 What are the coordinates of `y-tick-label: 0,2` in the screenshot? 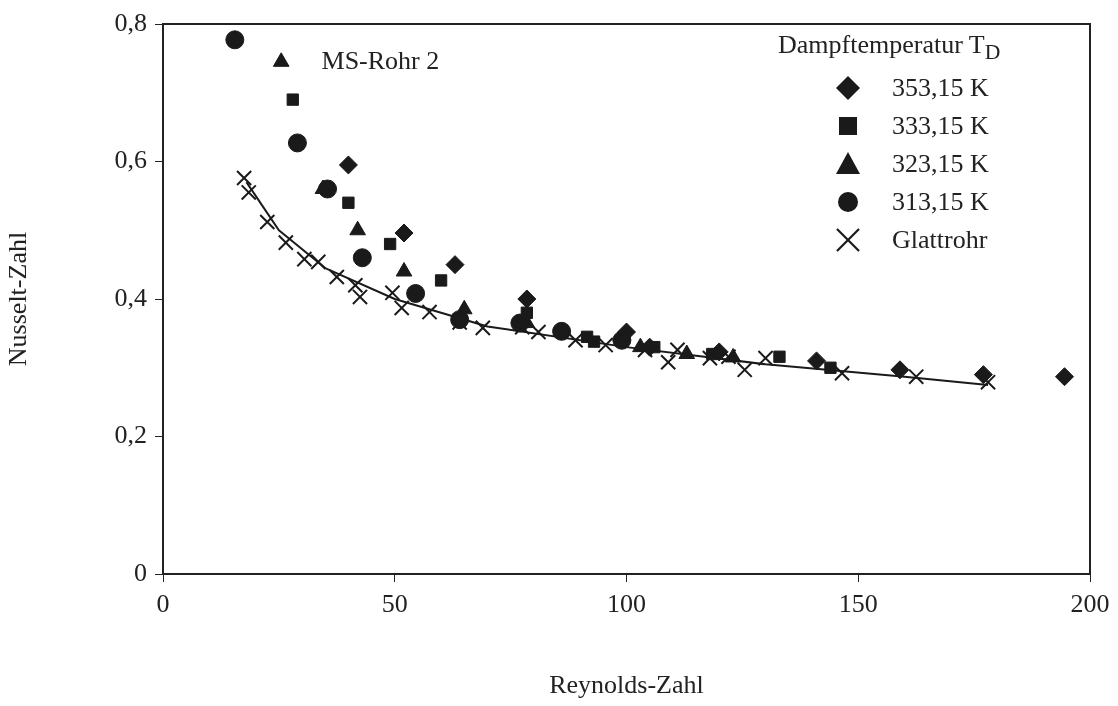 It's located at (130, 435).